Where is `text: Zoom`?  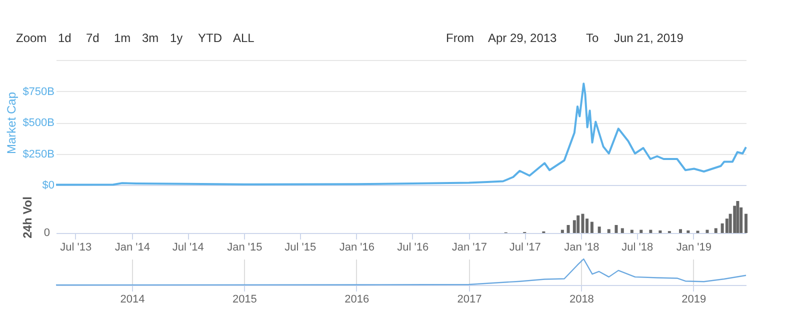 text: Zoom is located at coordinates (31, 38).